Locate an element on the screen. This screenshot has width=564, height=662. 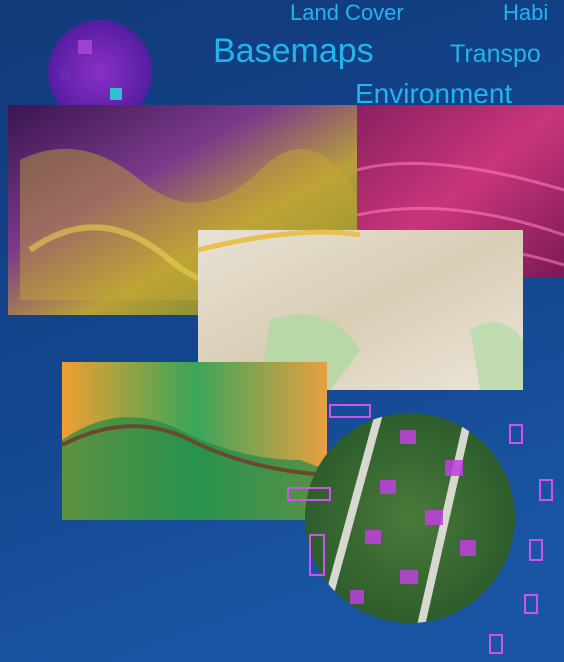
label-transportation: Transpo is located at coordinates (495, 54).